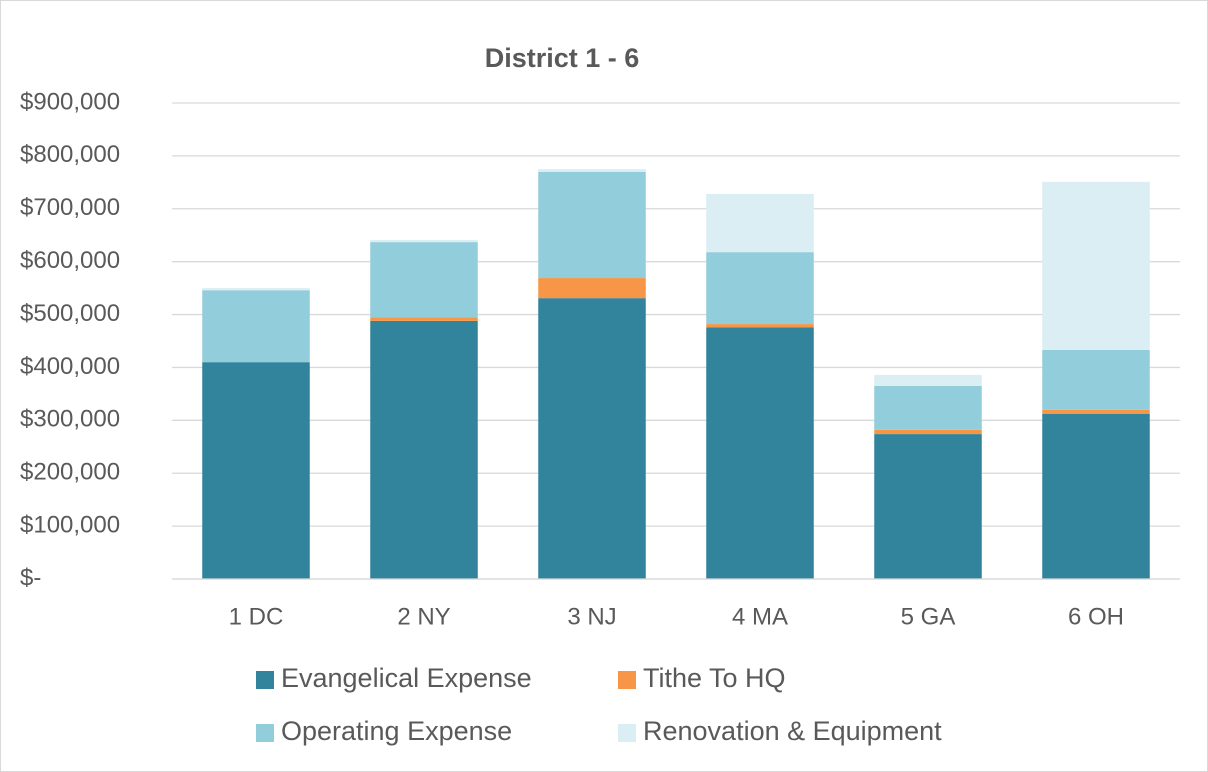 The width and height of the screenshot is (1208, 772). What do you see at coordinates (70, 524) in the screenshot?
I see `y-tick-label: $100,000` at bounding box center [70, 524].